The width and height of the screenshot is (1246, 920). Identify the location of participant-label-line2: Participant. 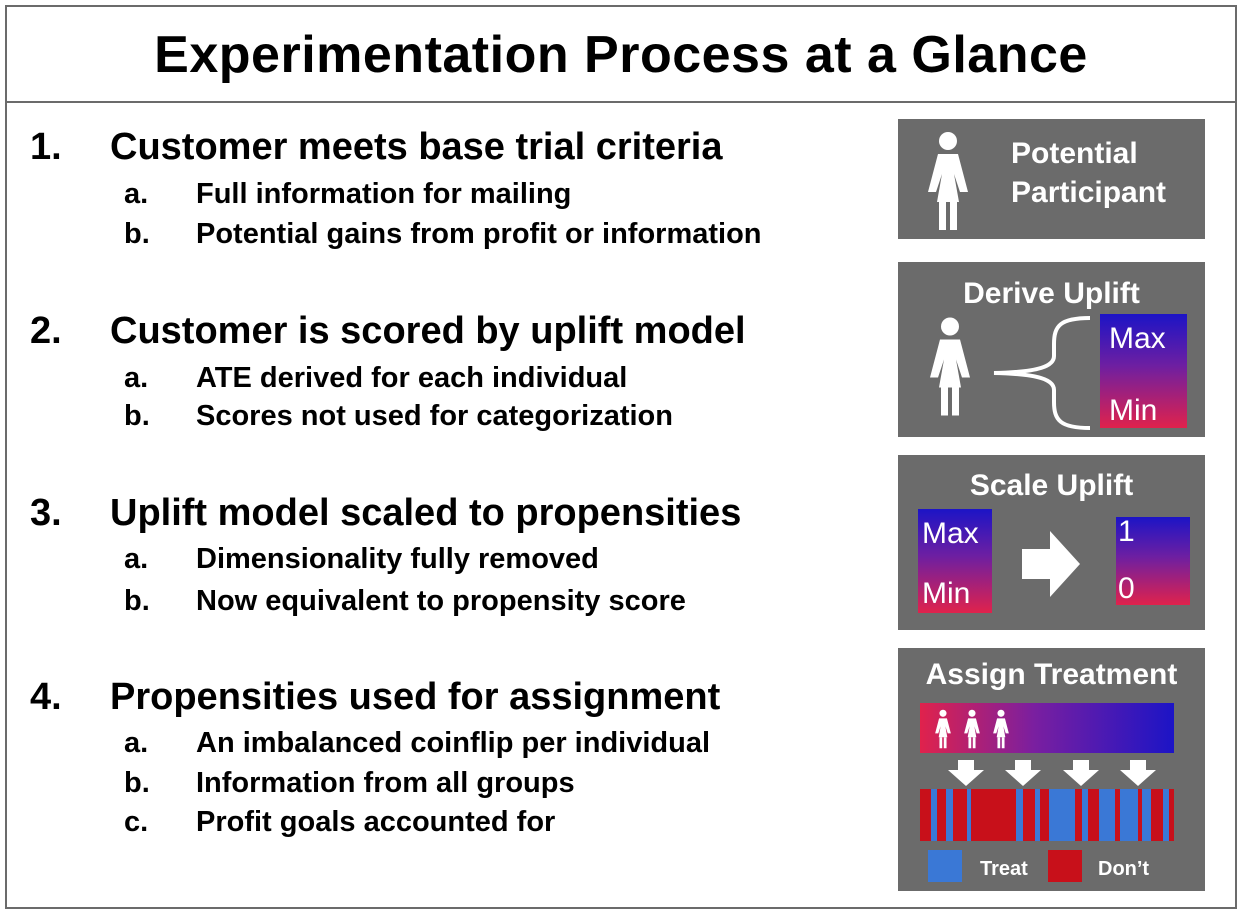
(1089, 192).